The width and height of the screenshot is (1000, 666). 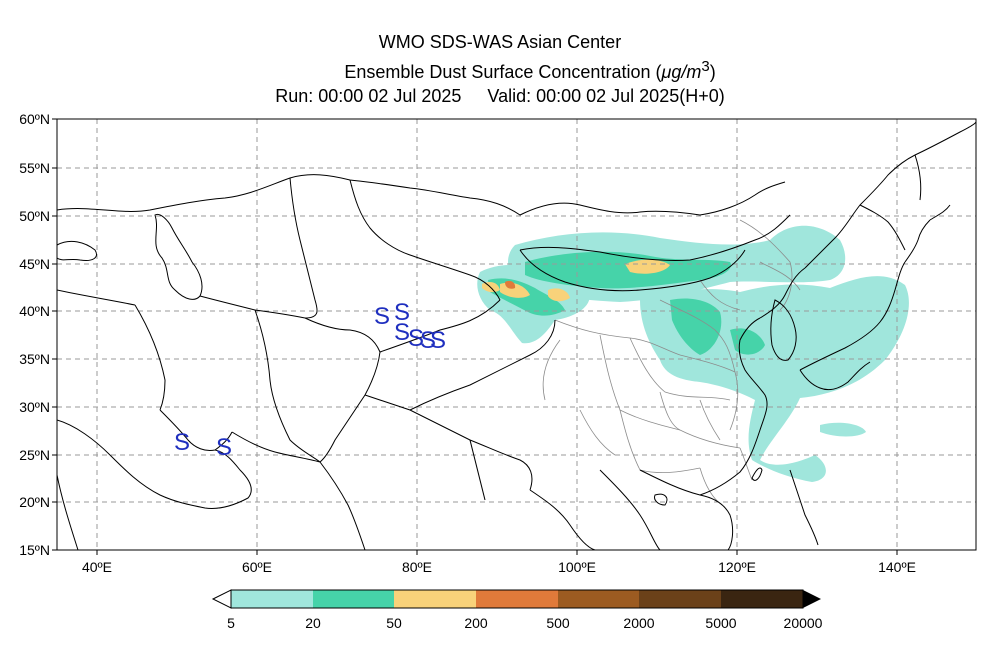 I want to click on lat-label-50: 50ºN, so click(x=34, y=216).